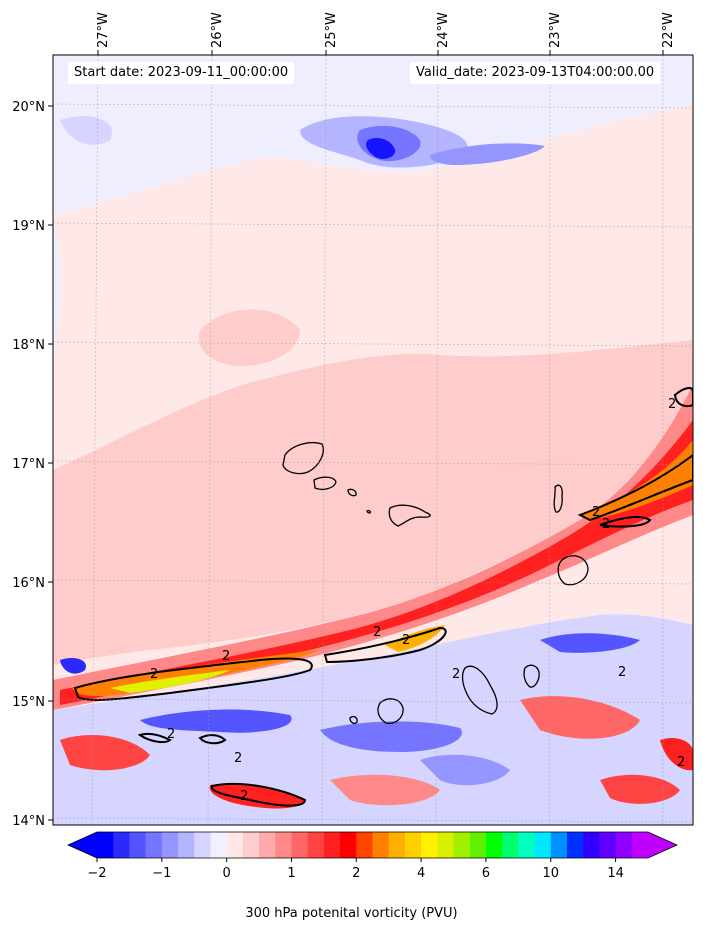 This screenshot has height=935, width=703. What do you see at coordinates (409, 515) in the screenshot?
I see `island-sao-nicolau` at bounding box center [409, 515].